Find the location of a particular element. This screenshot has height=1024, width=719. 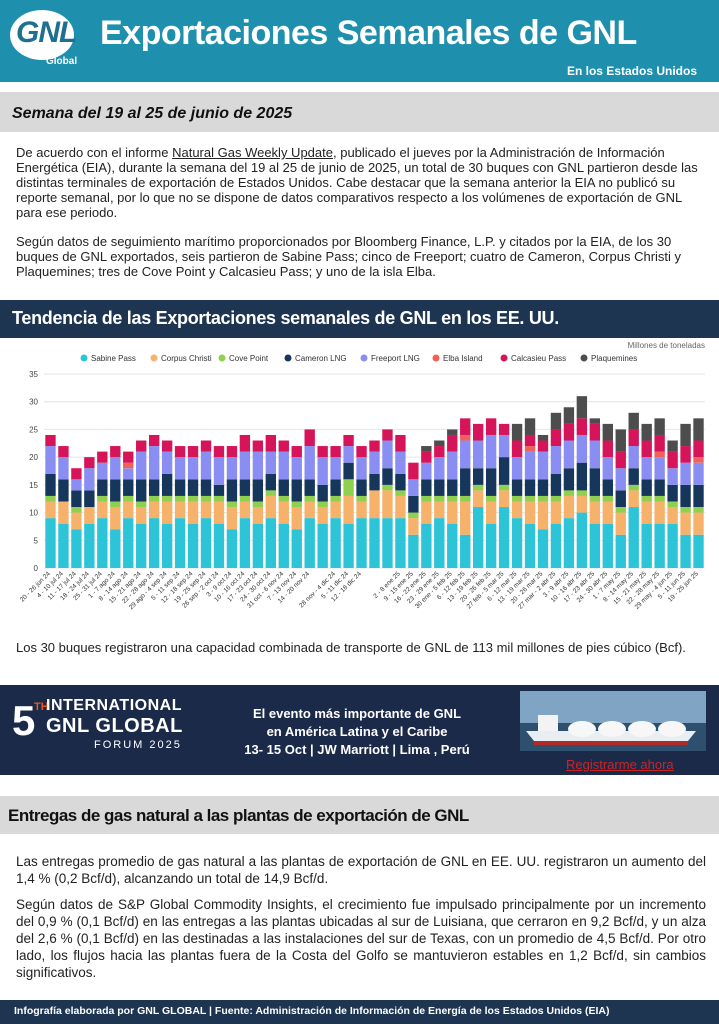

gnl-global-logo: GNL Global is located at coordinates (46, 39).